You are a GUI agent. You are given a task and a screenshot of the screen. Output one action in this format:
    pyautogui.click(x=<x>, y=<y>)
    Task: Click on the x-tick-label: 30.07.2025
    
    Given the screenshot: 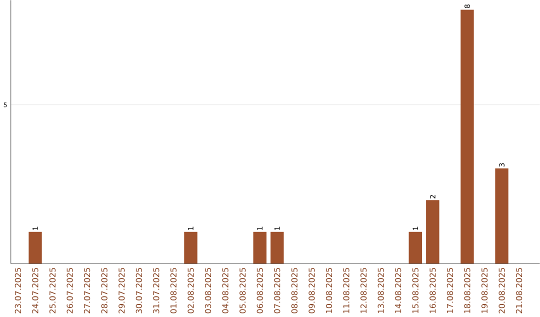 What is the action you would take?
    pyautogui.click(x=139, y=291)
    